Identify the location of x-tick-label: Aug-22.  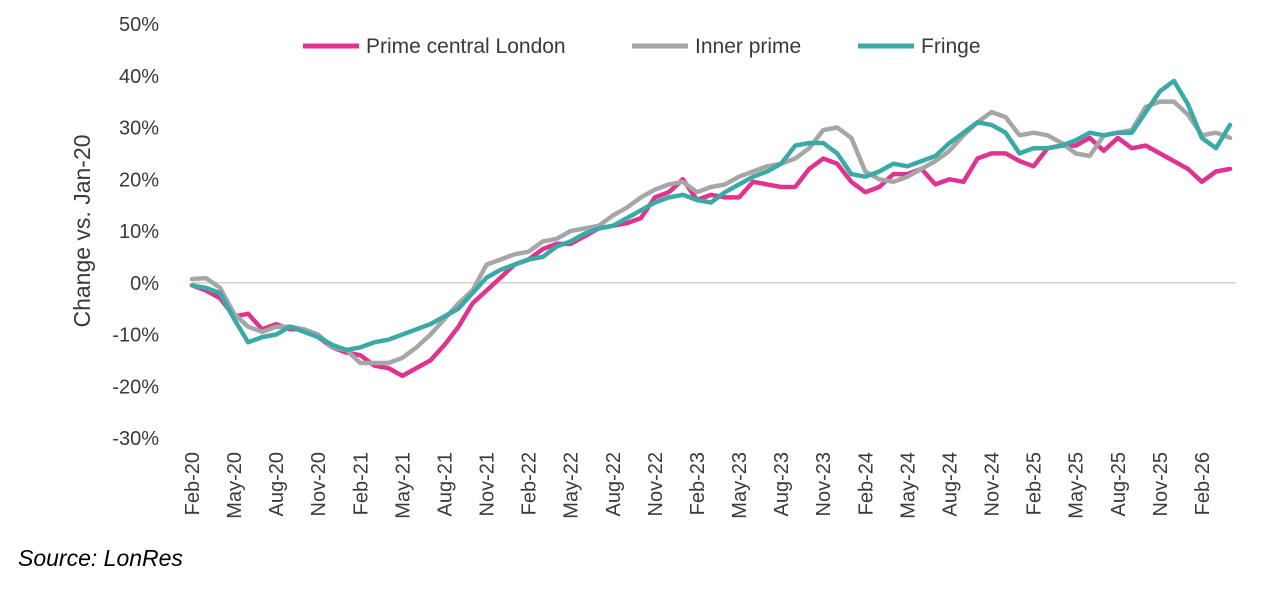
(614, 484).